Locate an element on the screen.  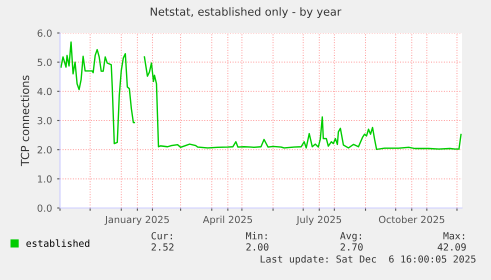
text: Avg: is located at coordinates (351, 237).